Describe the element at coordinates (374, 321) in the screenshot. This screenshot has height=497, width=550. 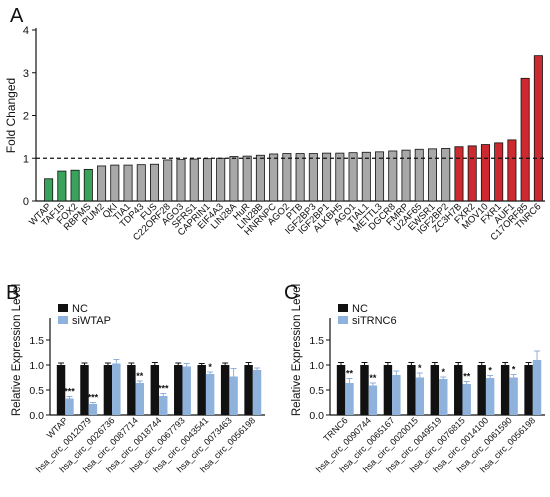
I see `legend-label: siTRNC6` at that location.